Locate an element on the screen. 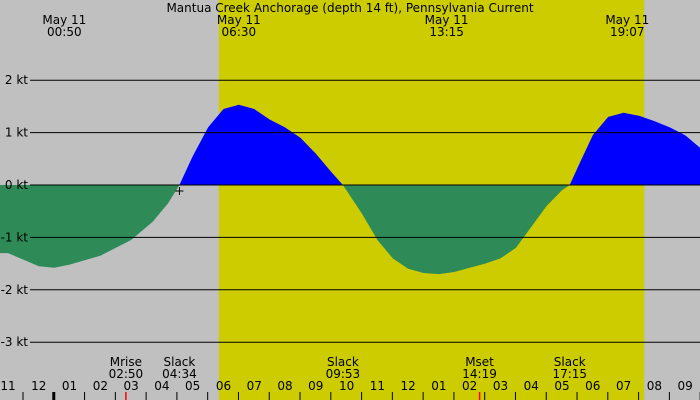 The image size is (700, 400). event-time: 14:19 is located at coordinates (479, 374).